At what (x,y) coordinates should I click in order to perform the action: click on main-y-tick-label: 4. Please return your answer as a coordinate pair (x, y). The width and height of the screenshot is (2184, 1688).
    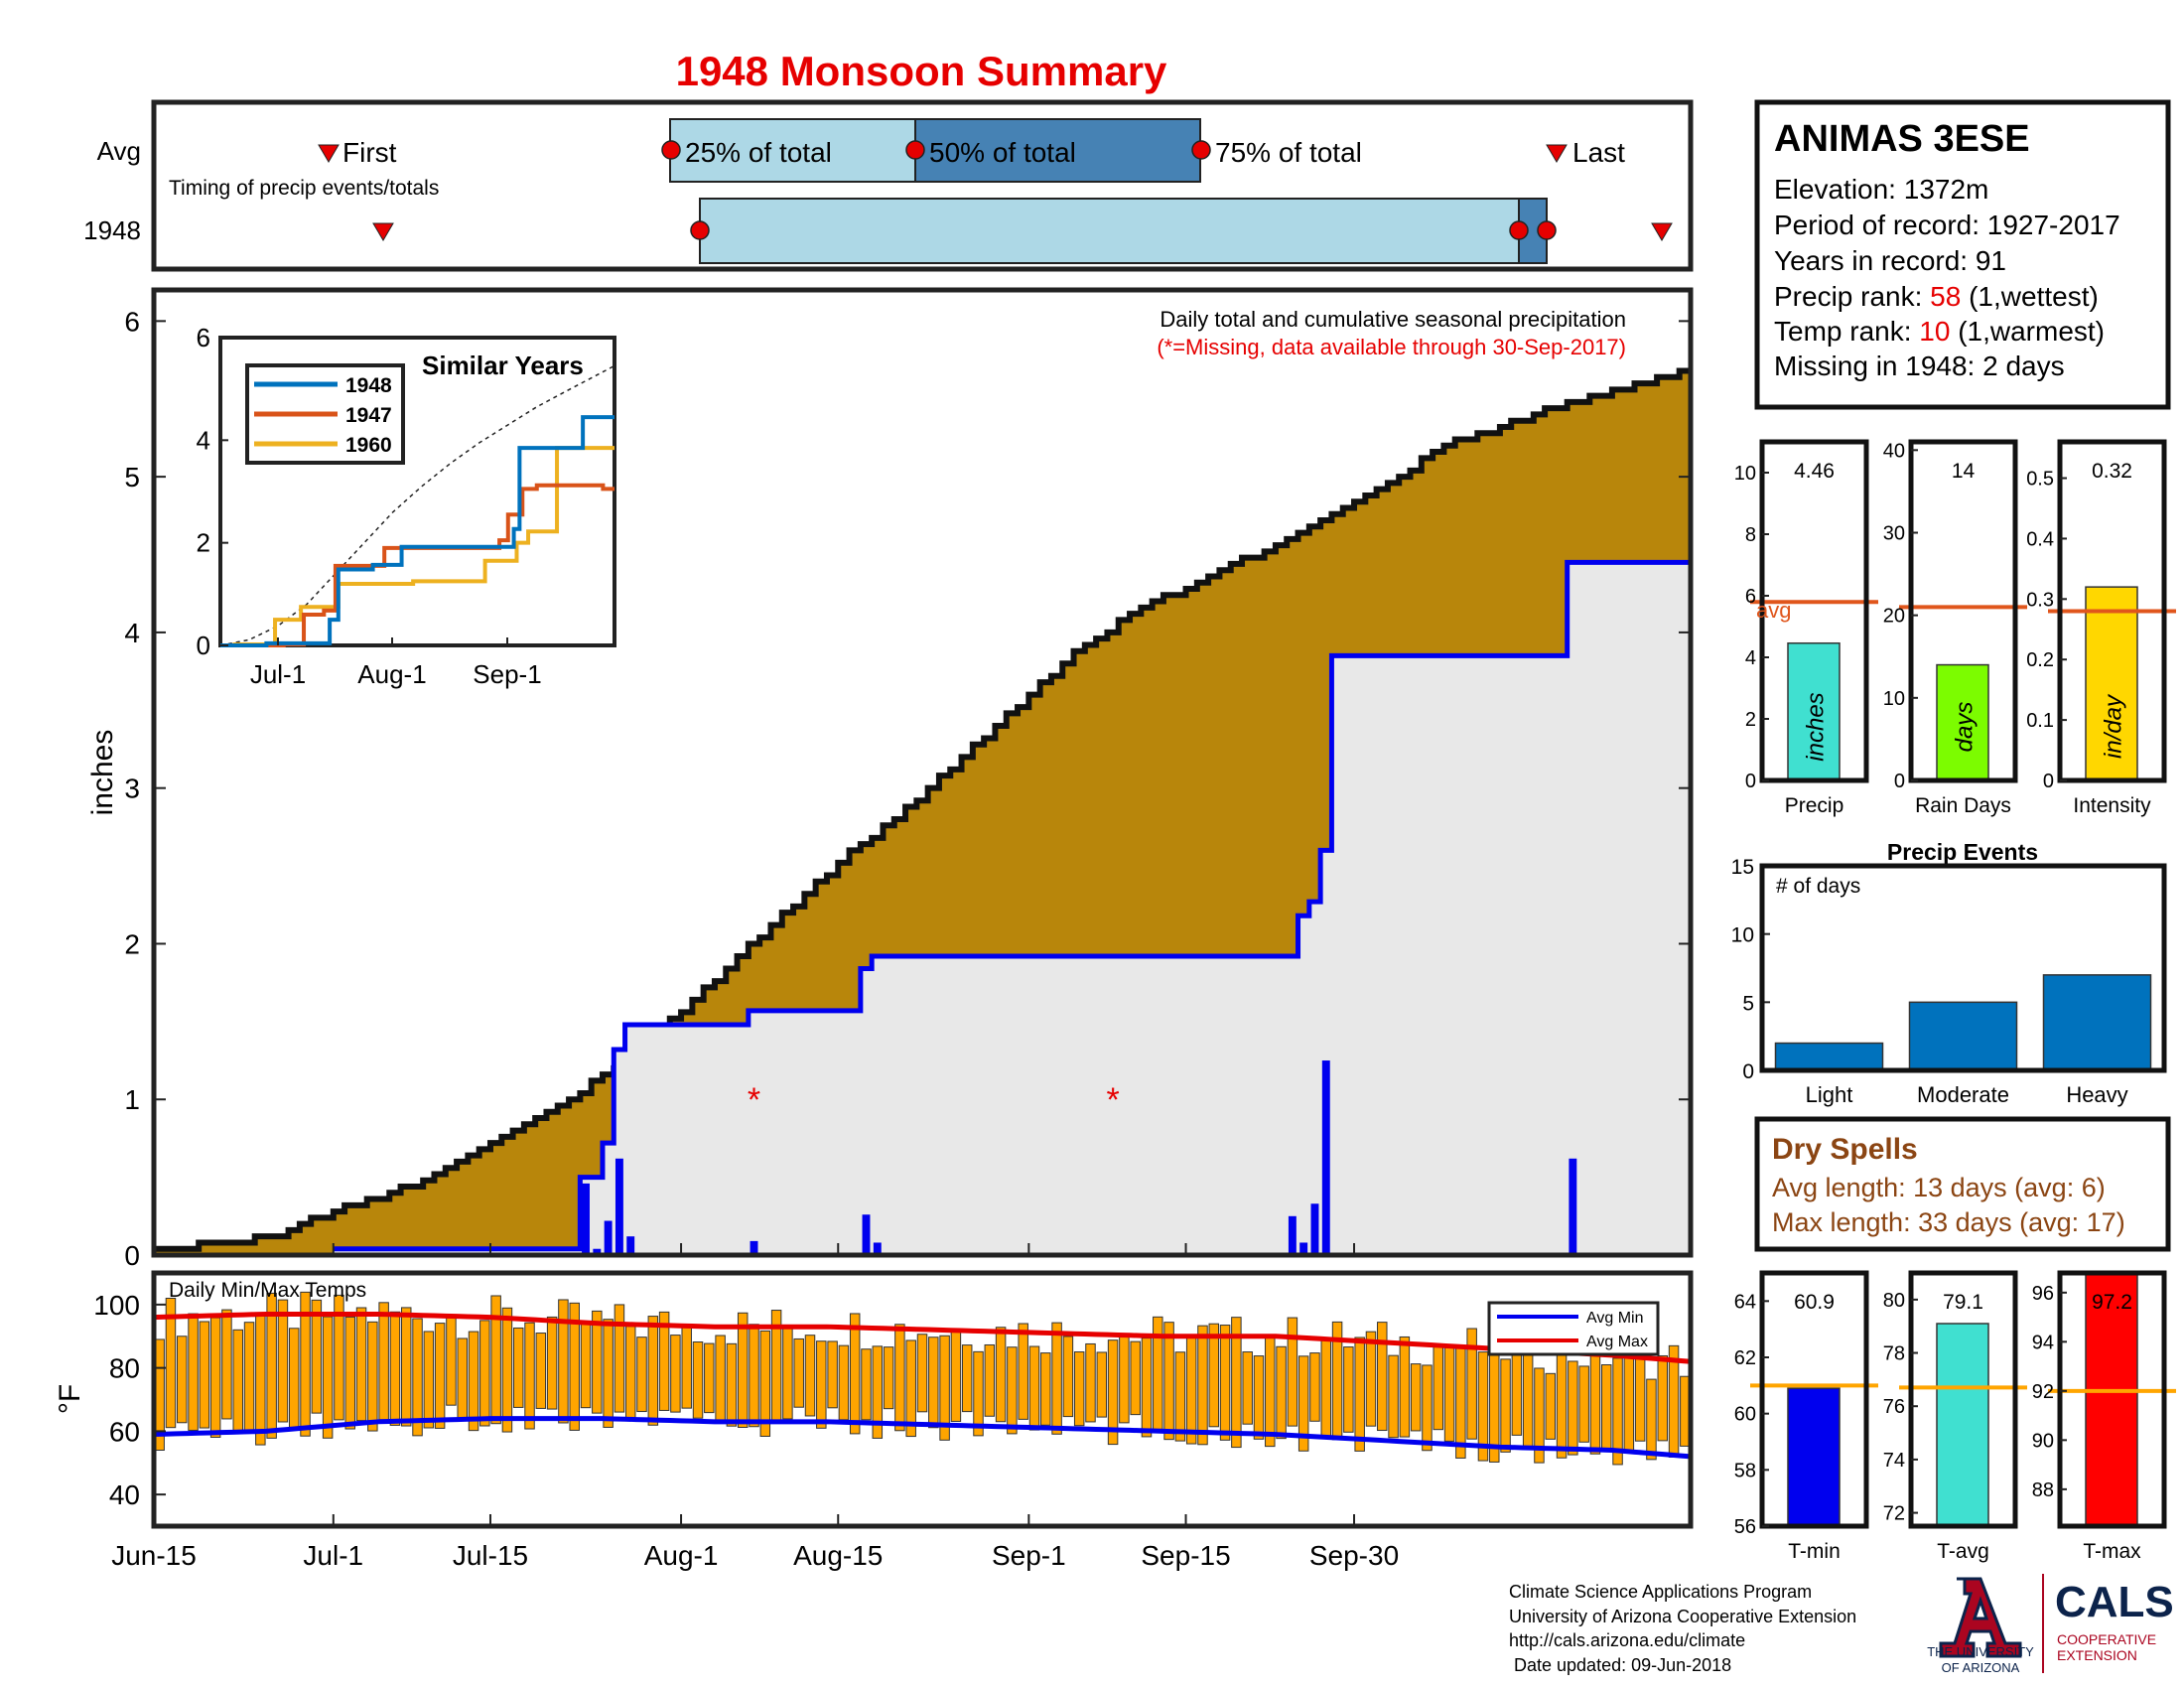
    Looking at the image, I should click on (132, 633).